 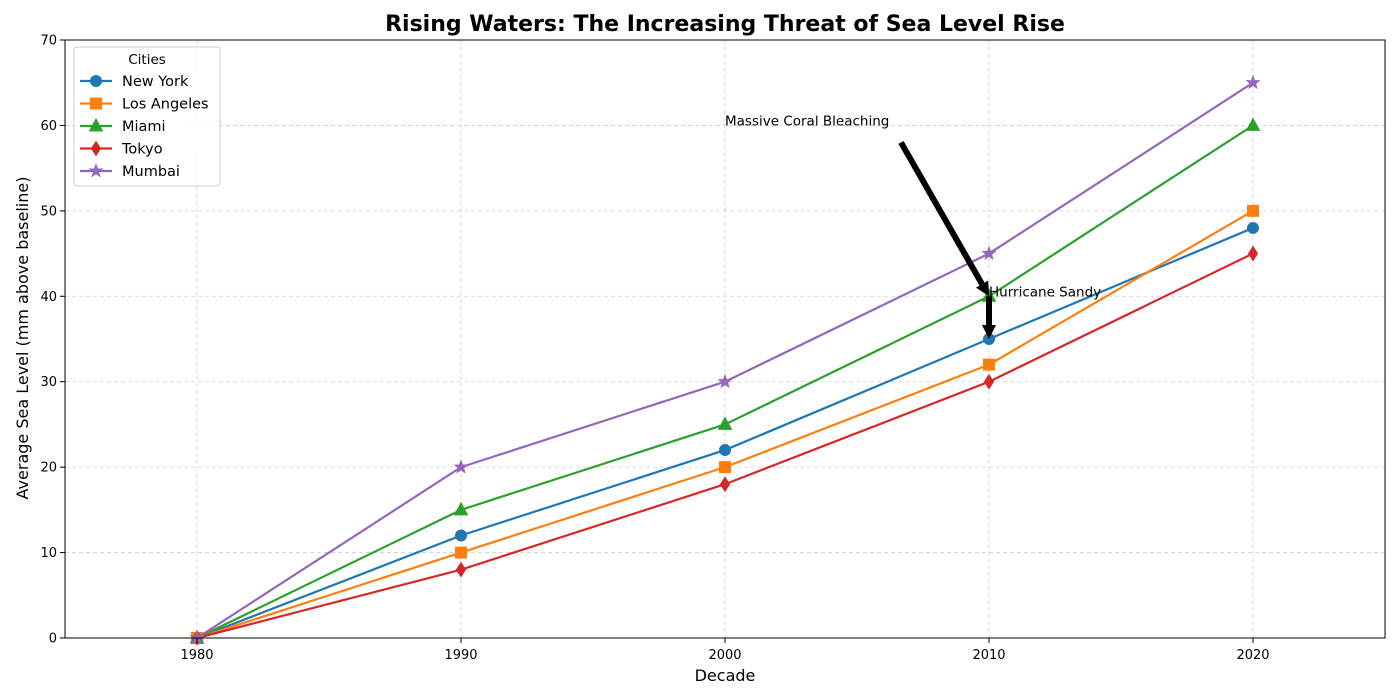 I want to click on y-tick-label: 50, so click(x=48, y=211).